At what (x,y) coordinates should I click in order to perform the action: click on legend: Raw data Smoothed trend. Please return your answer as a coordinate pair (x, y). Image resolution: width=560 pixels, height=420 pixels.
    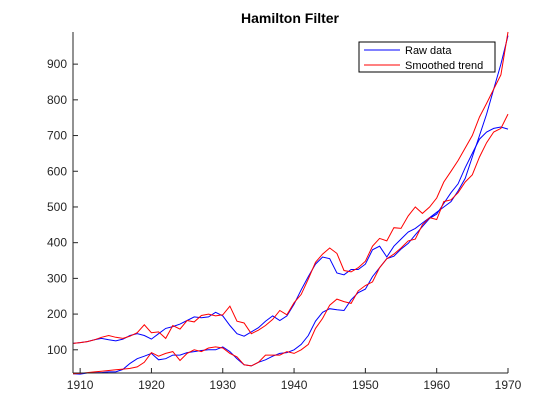
    Looking at the image, I should click on (427, 57).